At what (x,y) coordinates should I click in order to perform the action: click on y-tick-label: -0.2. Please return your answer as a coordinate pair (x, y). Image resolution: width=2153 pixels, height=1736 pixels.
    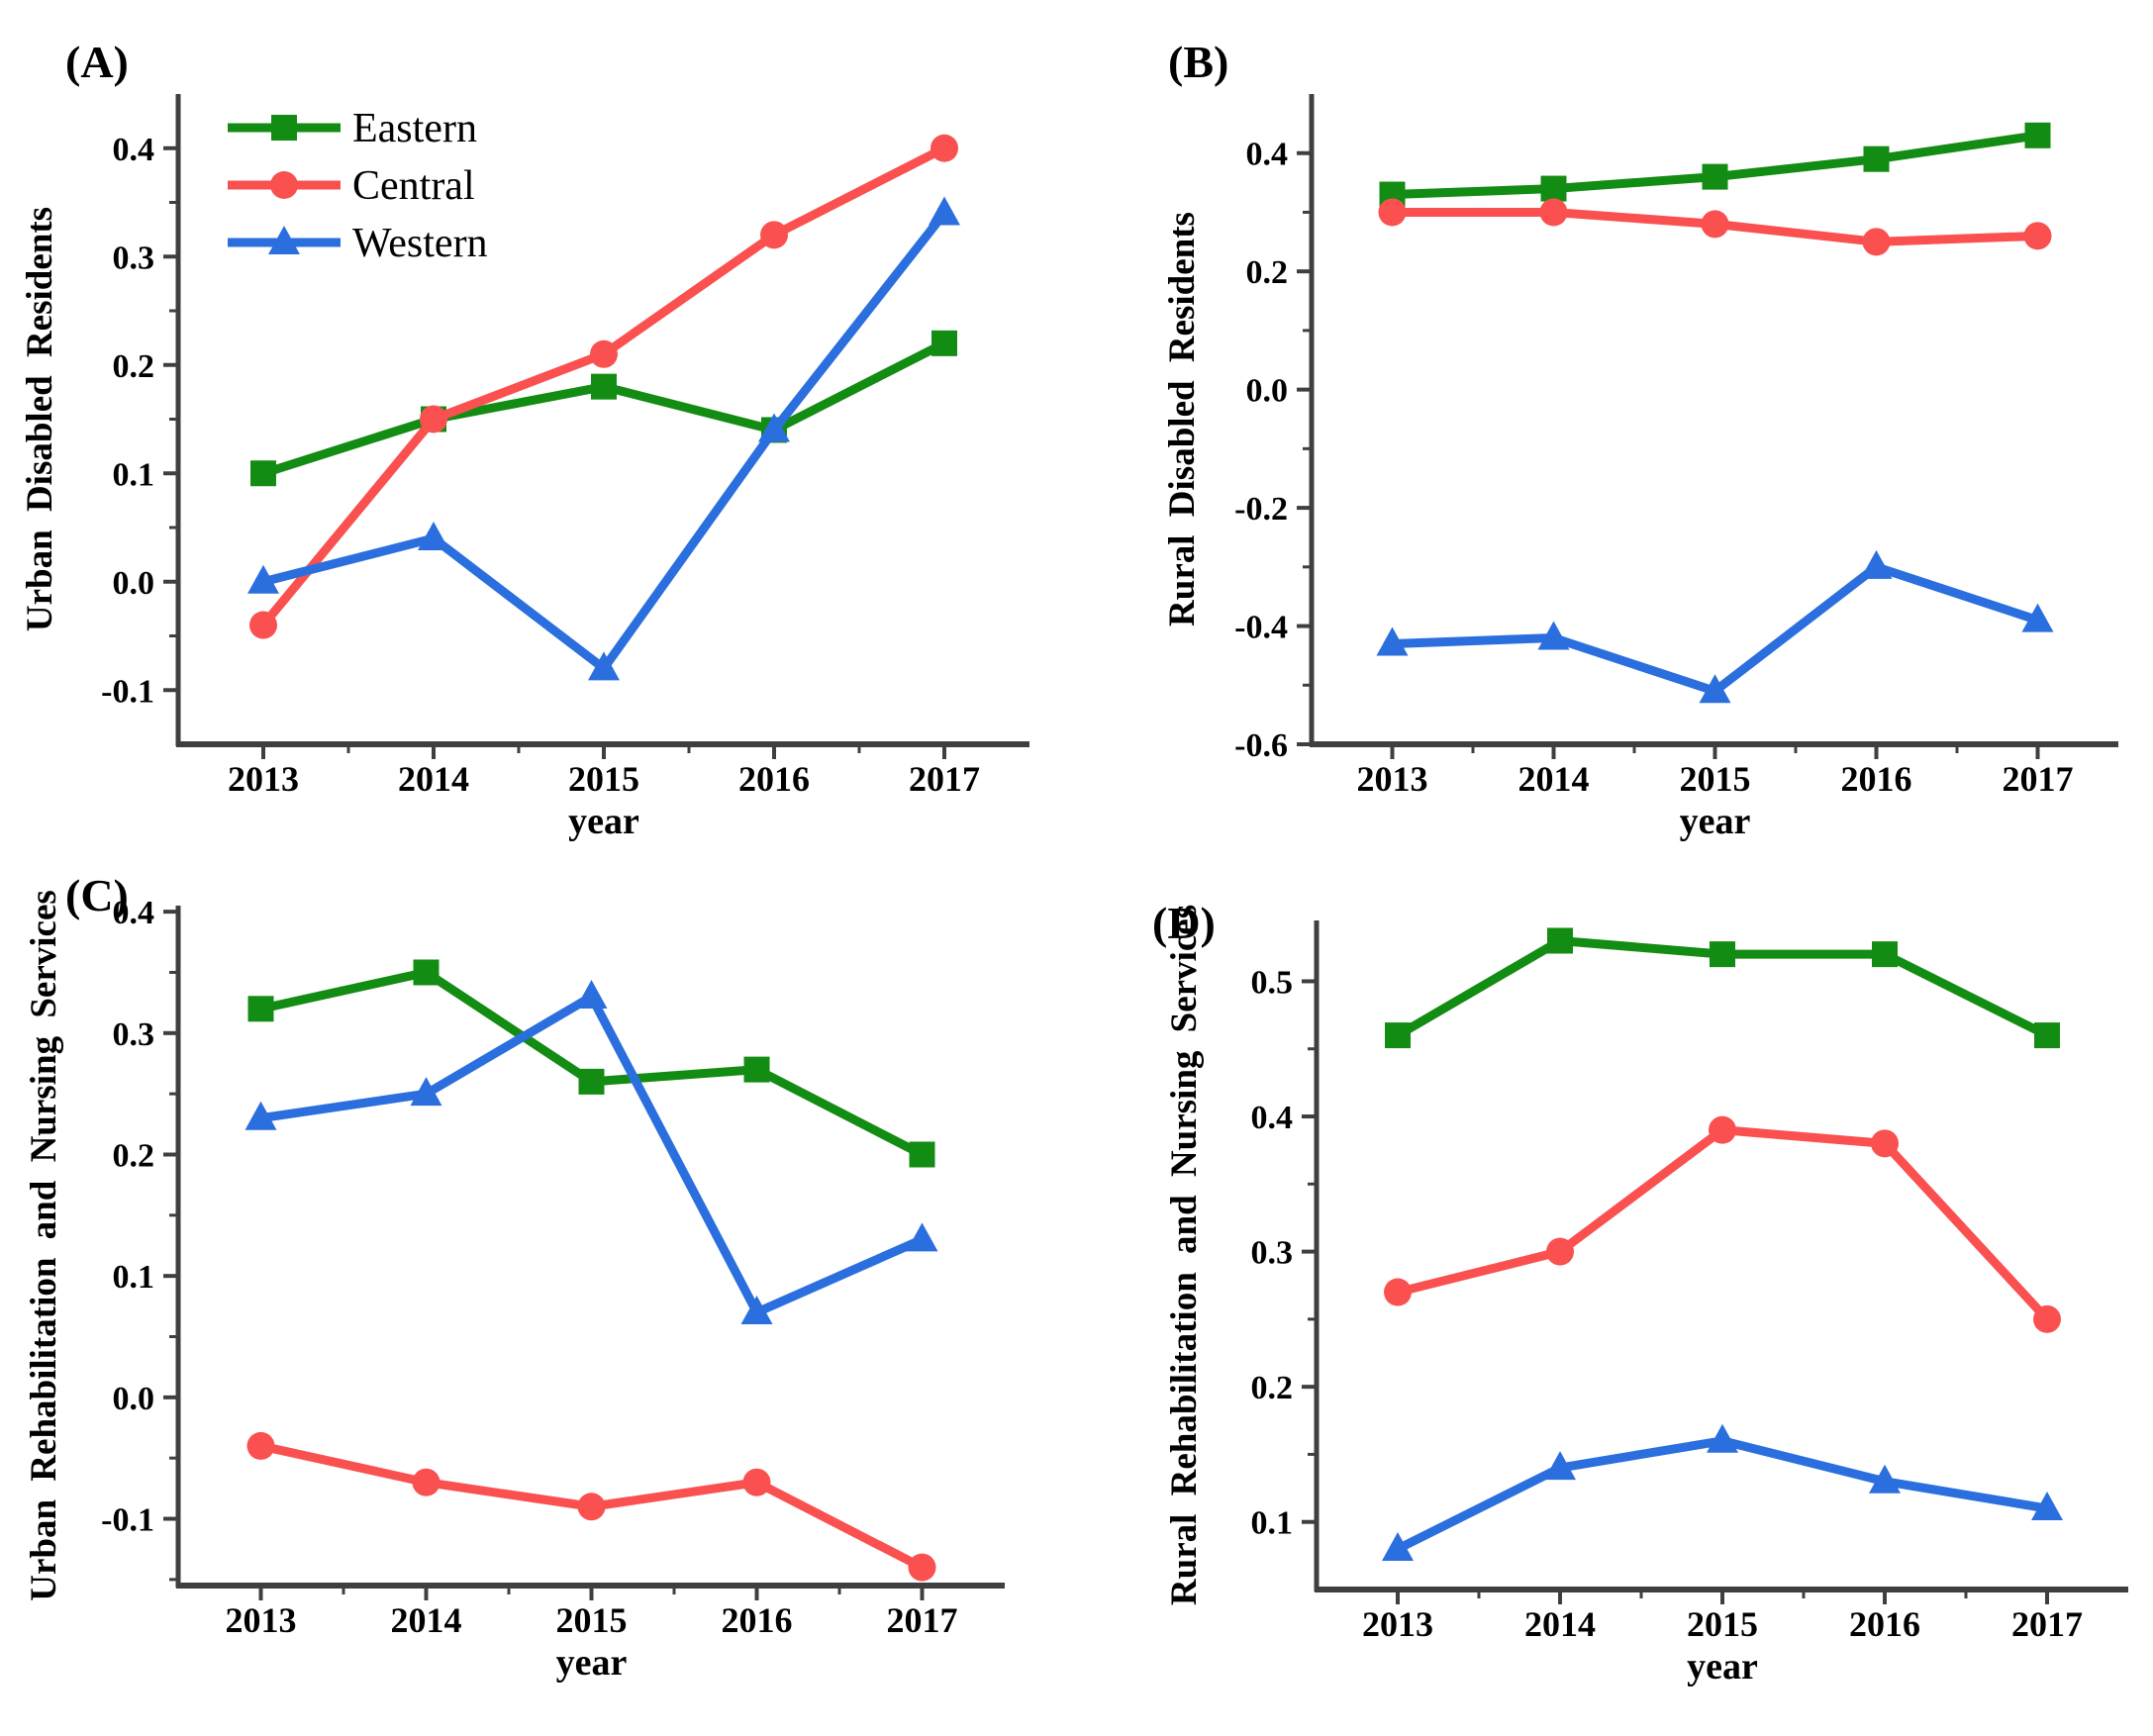
    Looking at the image, I should click on (1261, 509).